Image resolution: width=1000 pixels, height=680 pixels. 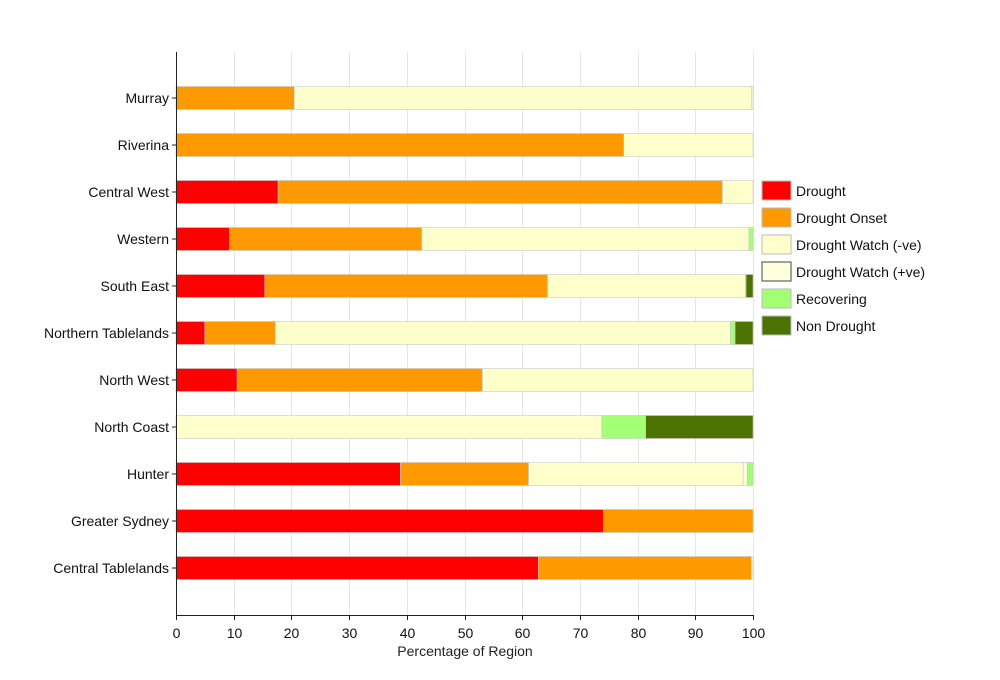 I want to click on y-tick-label: North West, so click(x=134, y=380).